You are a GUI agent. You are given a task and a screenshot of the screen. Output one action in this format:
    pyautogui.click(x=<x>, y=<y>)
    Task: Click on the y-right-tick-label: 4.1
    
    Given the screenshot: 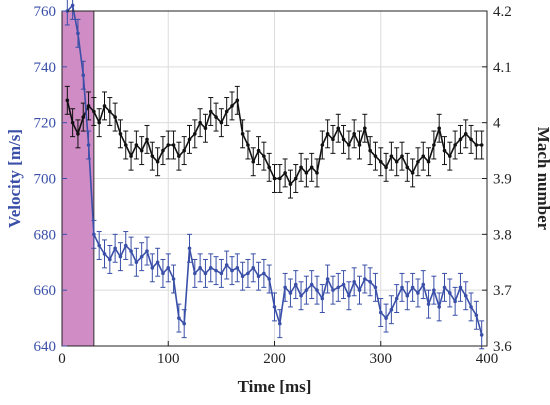 What is the action you would take?
    pyautogui.click(x=502, y=68)
    